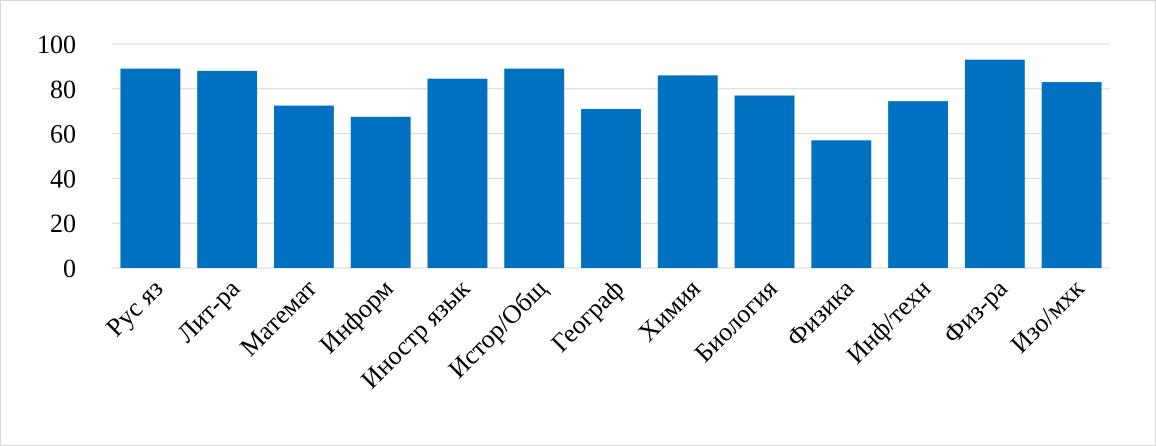  I want to click on y-tick-label: 60, so click(63, 134).